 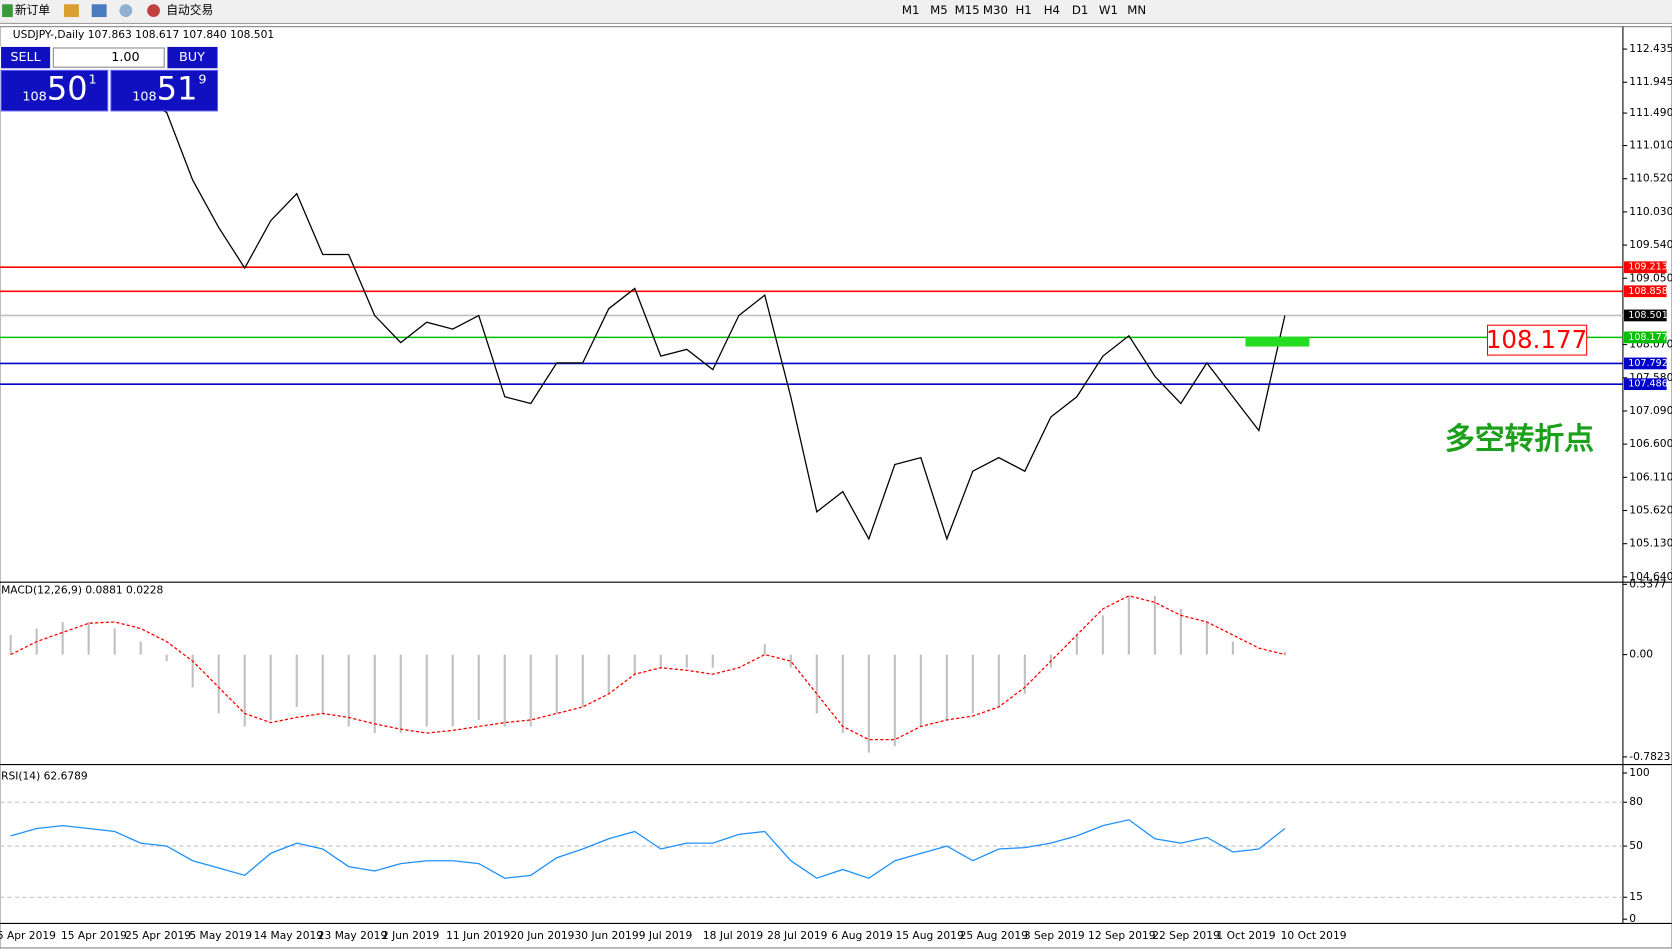 What do you see at coordinates (1108, 10) in the screenshot?
I see `timeframe-button: W1` at bounding box center [1108, 10].